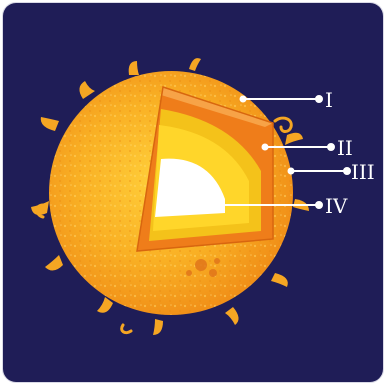 This screenshot has width=386, height=385. What do you see at coordinates (190, 187) in the screenshot?
I see `layer-core` at bounding box center [190, 187].